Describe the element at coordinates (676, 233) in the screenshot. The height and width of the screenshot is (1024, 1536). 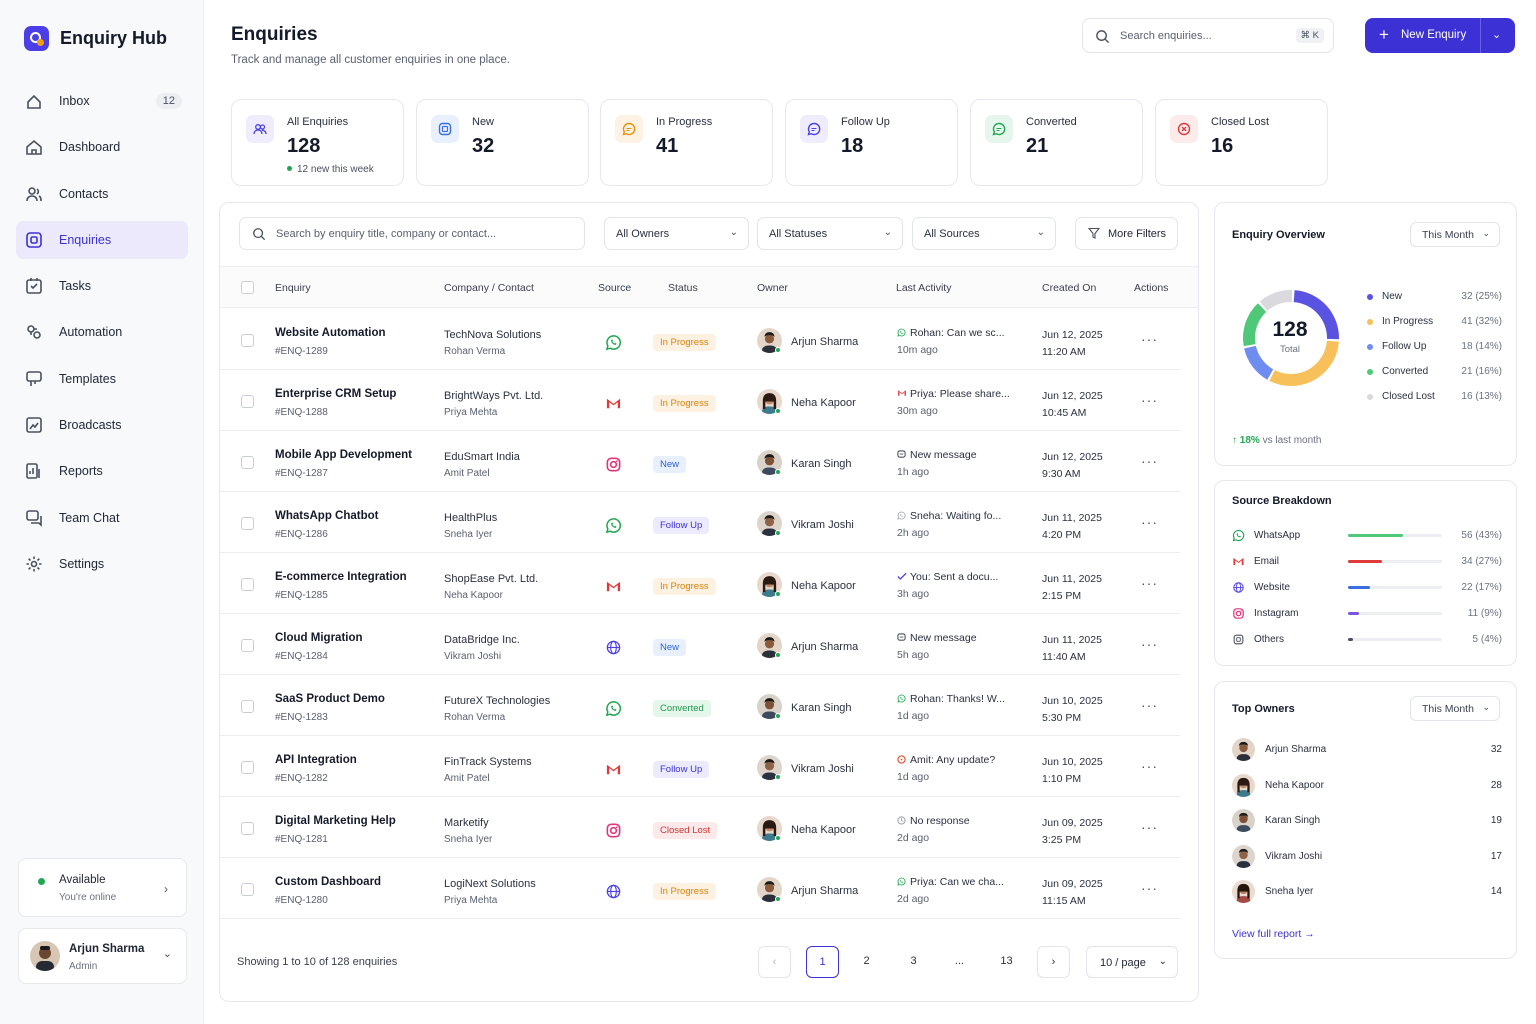
I see `owners-filter: All Owners ⌄` at that location.